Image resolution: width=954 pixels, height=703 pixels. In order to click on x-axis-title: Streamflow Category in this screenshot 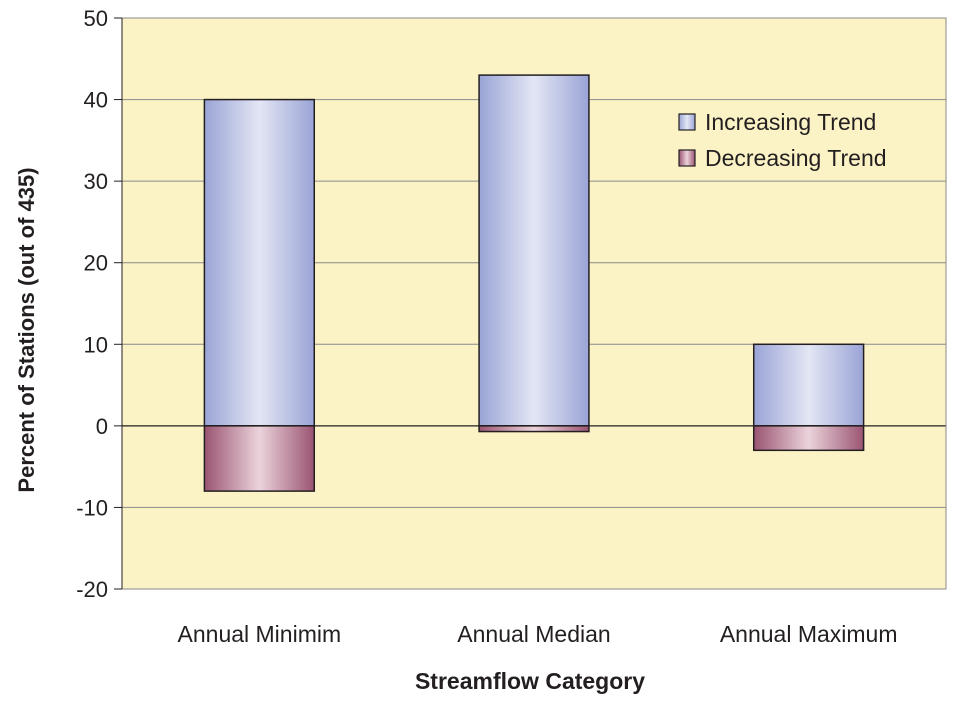, I will do `click(530, 681)`.